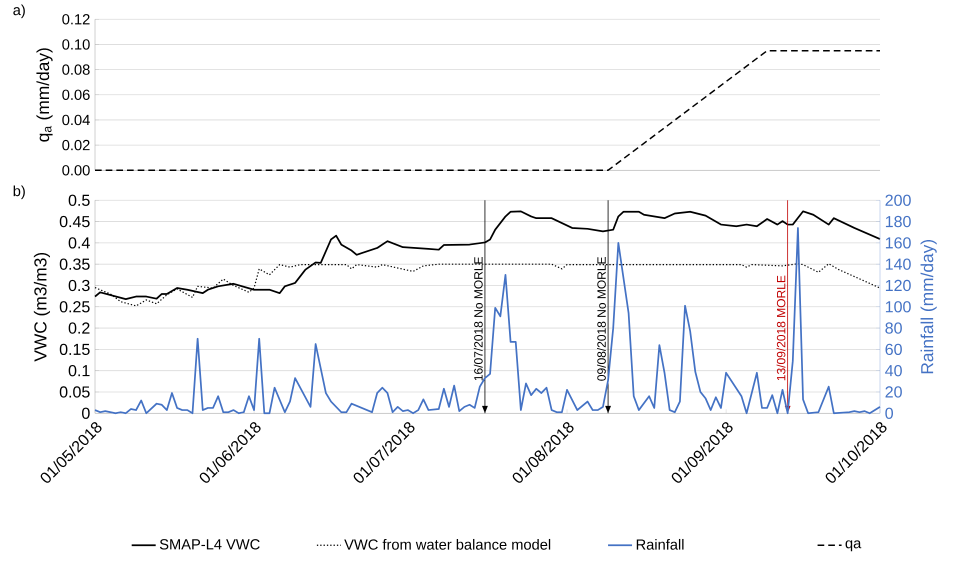  I want to click on y2-tick-label: 40, so click(893, 370).